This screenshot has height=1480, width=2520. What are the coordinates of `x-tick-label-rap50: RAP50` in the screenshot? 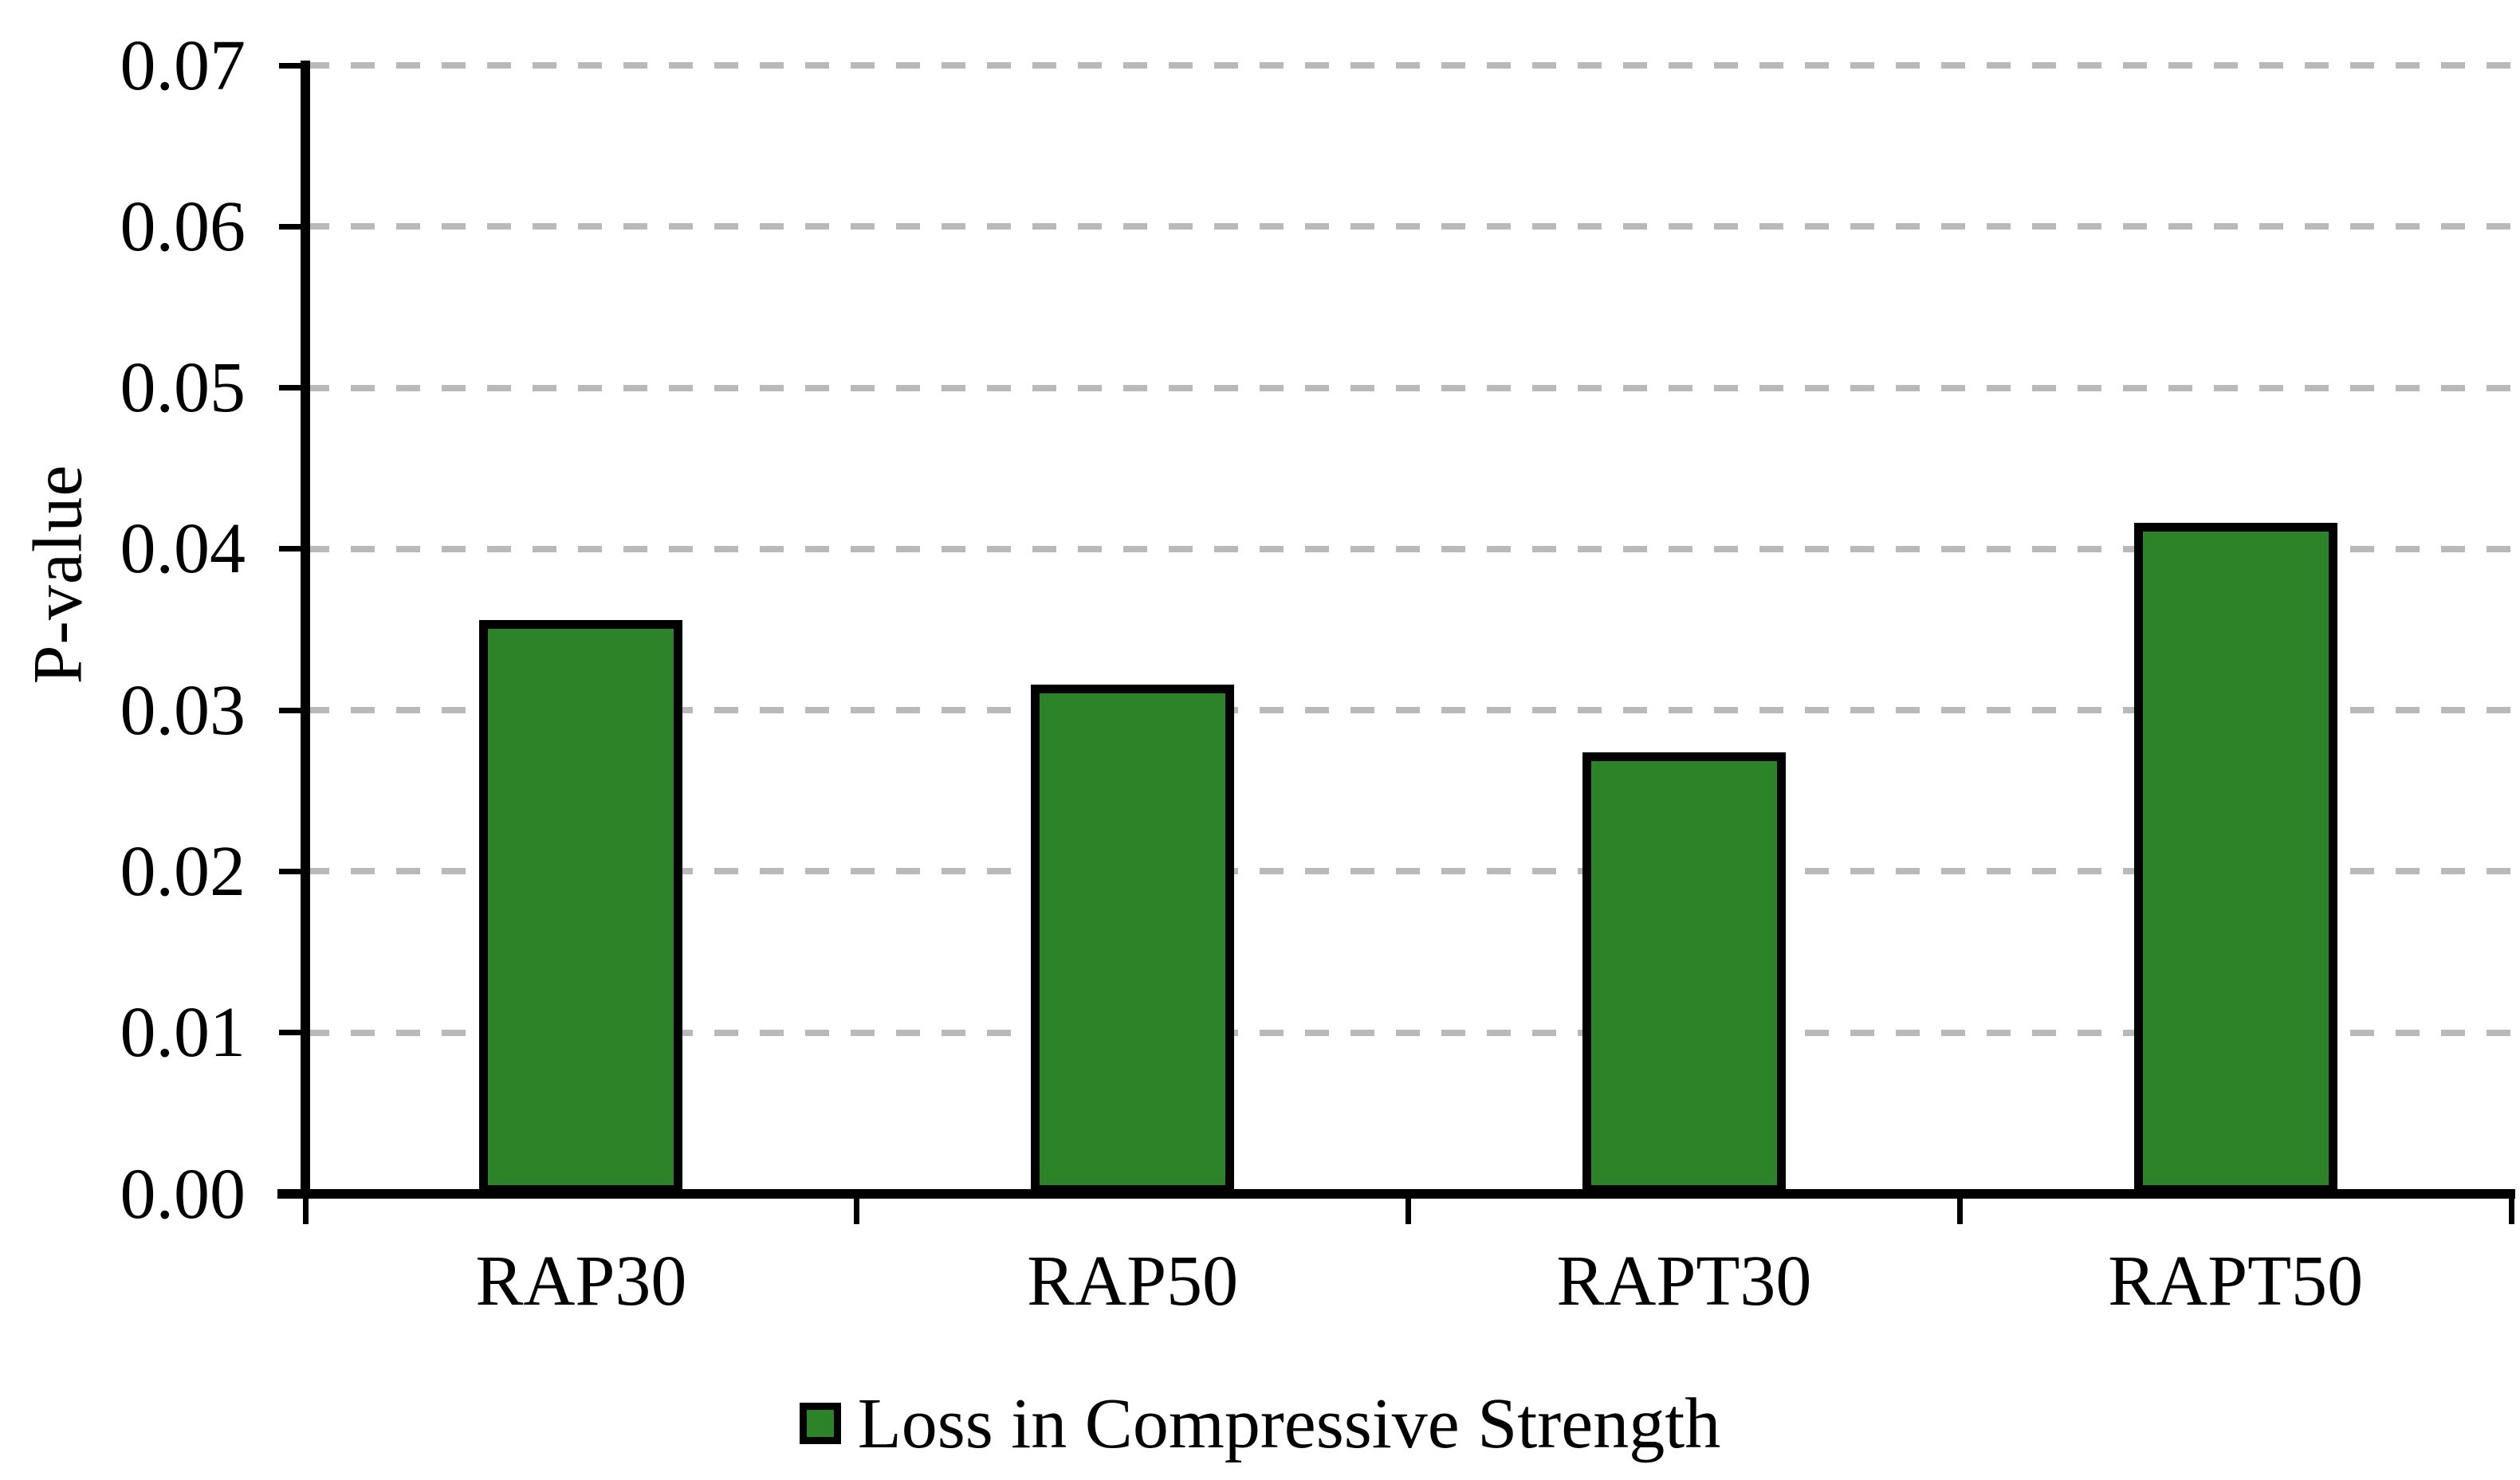 It's located at (1133, 1281).